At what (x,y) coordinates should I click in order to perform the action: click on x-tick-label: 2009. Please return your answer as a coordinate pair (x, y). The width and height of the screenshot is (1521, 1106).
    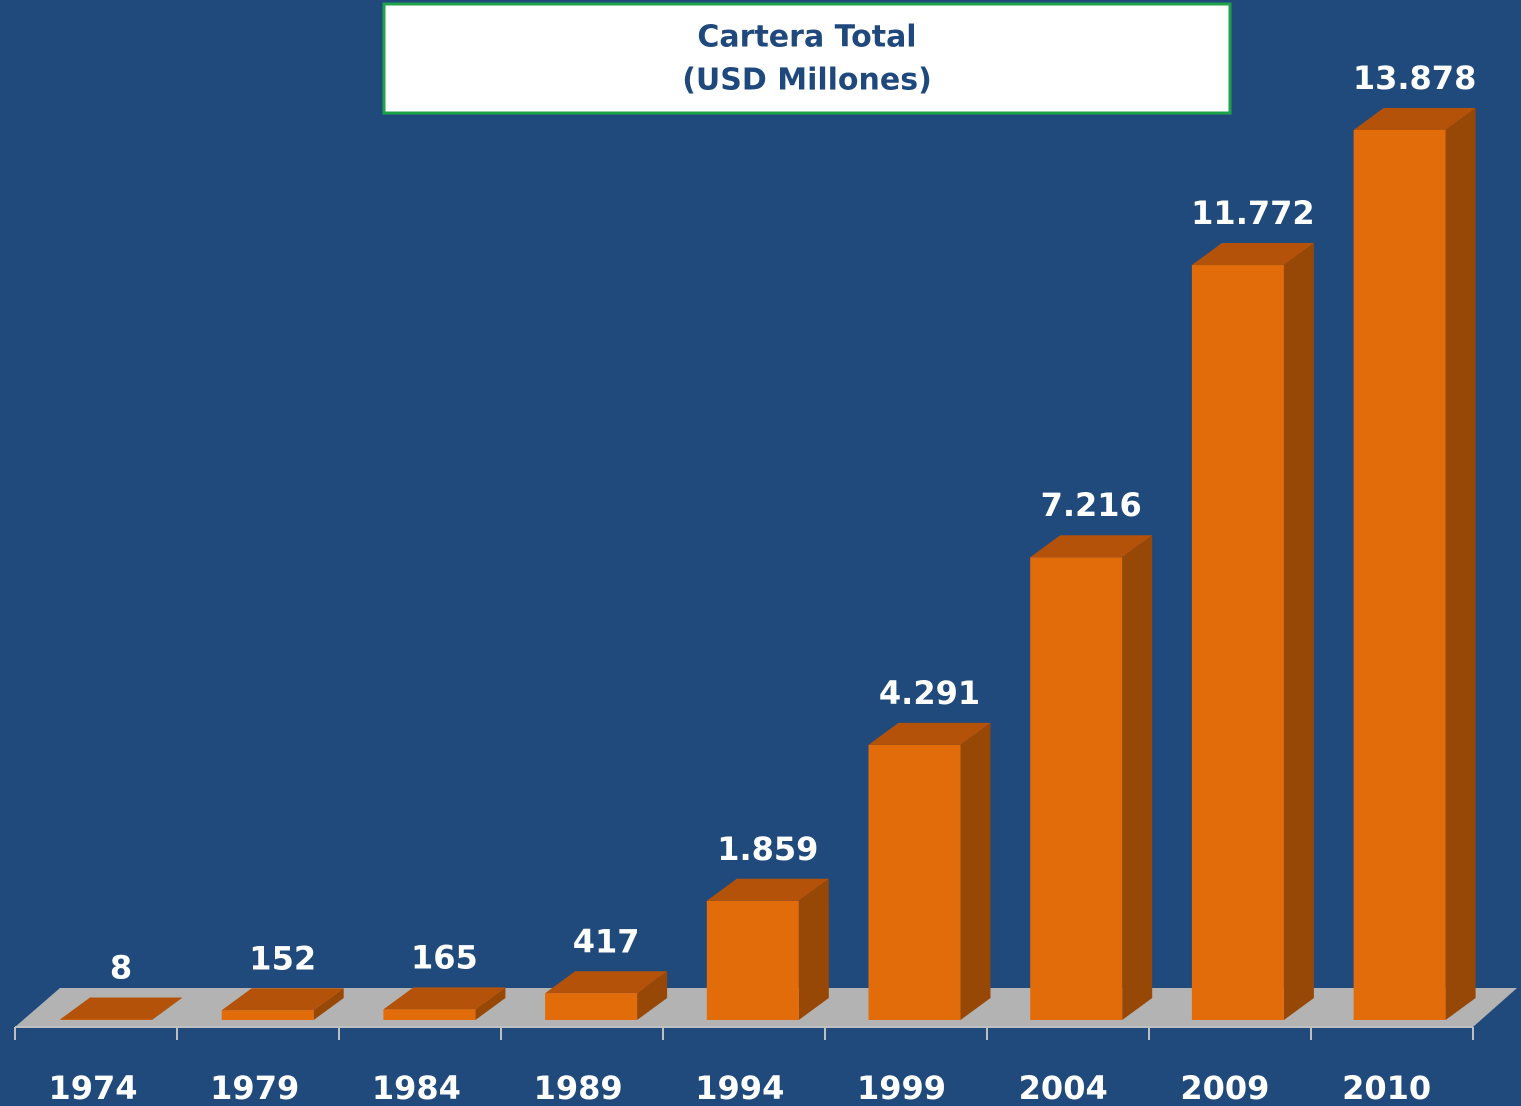
    Looking at the image, I should click on (1224, 1087).